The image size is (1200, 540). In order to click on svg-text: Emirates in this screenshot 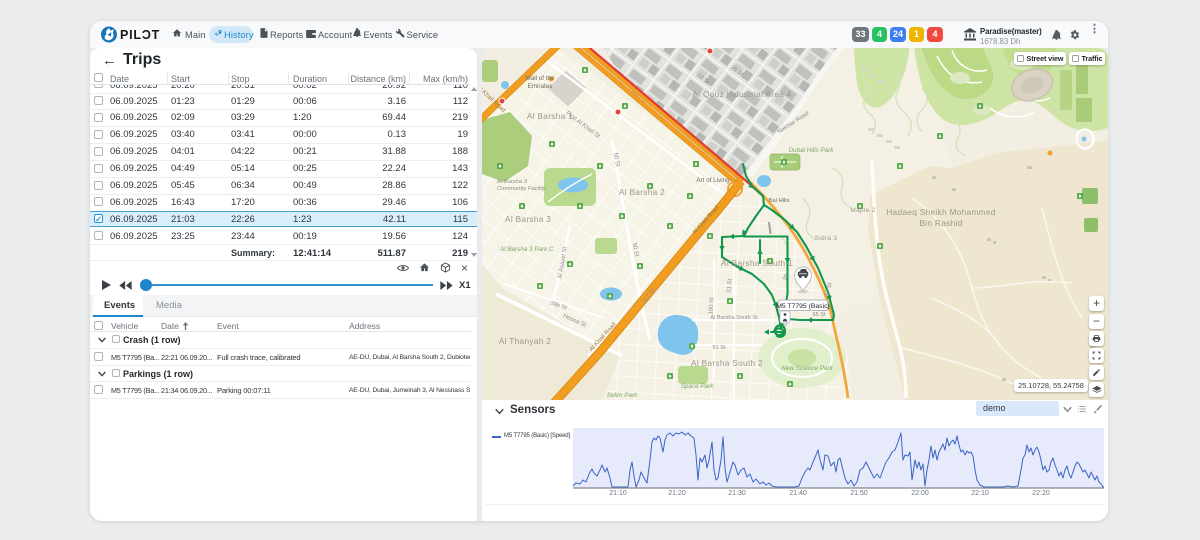, I will do `click(540, 86)`.